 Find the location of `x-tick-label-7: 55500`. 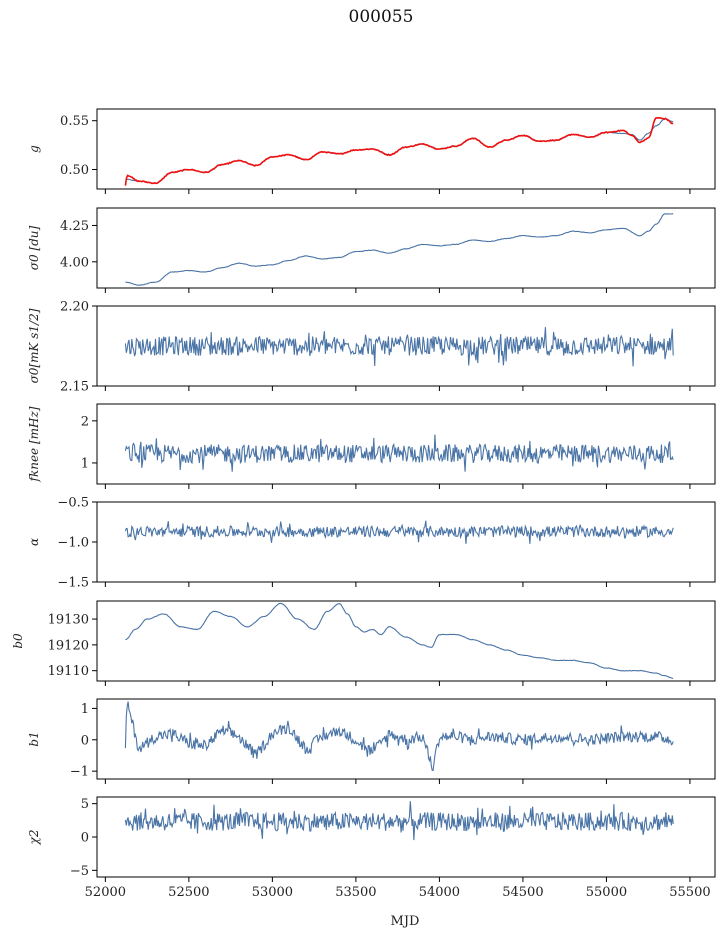

x-tick-label-7: 55500 is located at coordinates (689, 892).